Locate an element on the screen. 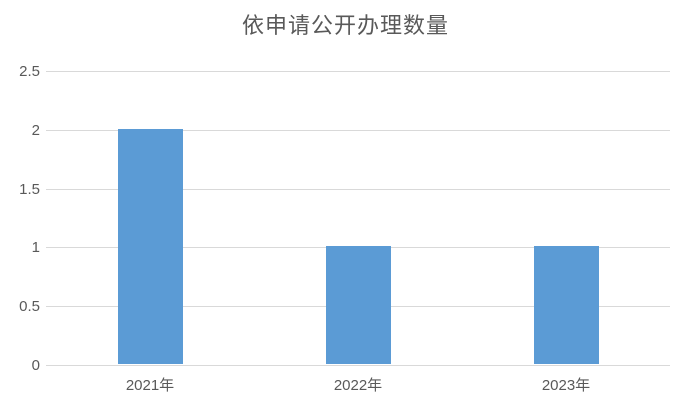  x-tick-label-2023年: 2023年 is located at coordinates (566, 385).